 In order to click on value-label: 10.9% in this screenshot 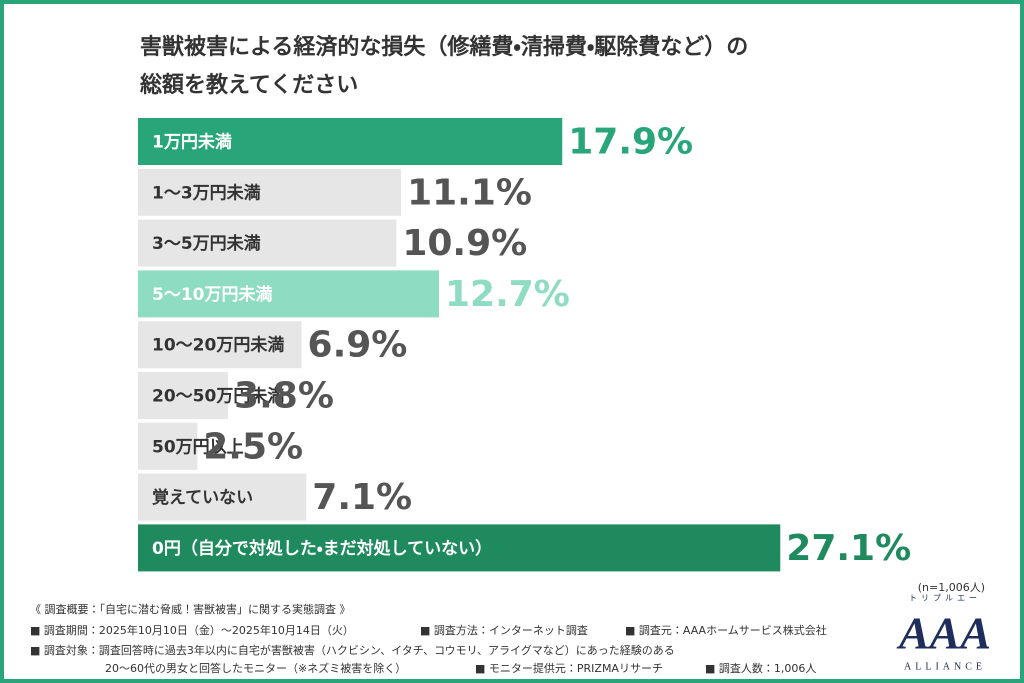, I will do `click(464, 243)`.